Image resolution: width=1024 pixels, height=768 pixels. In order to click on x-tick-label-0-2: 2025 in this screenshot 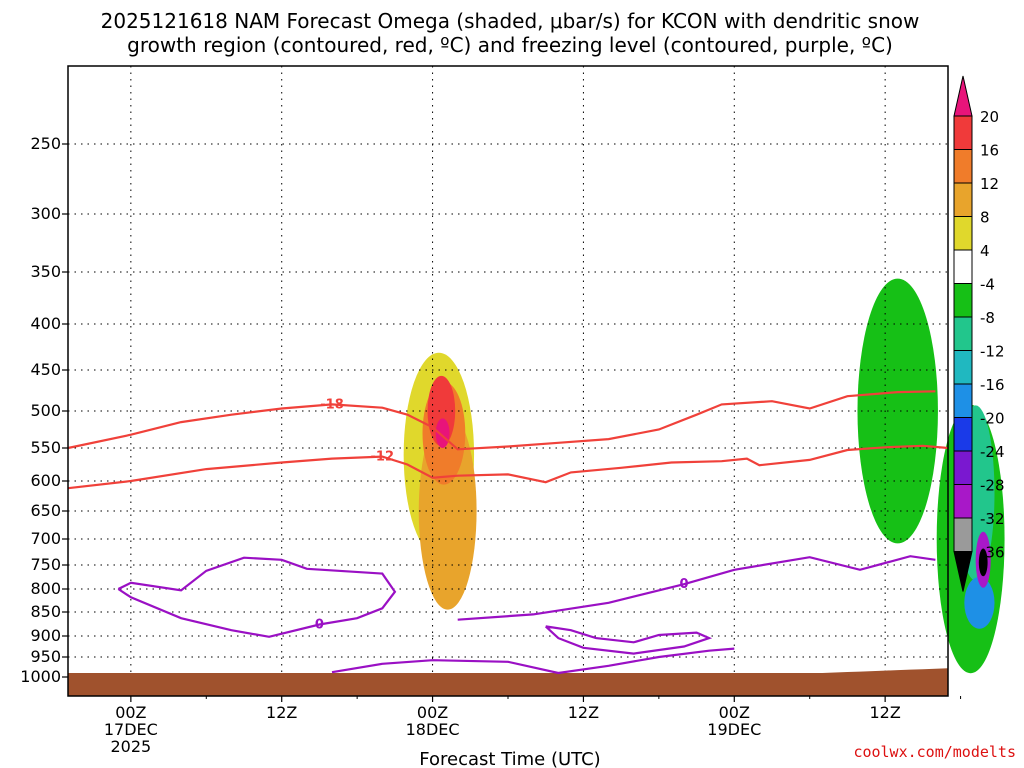, I will do `click(130, 746)`.